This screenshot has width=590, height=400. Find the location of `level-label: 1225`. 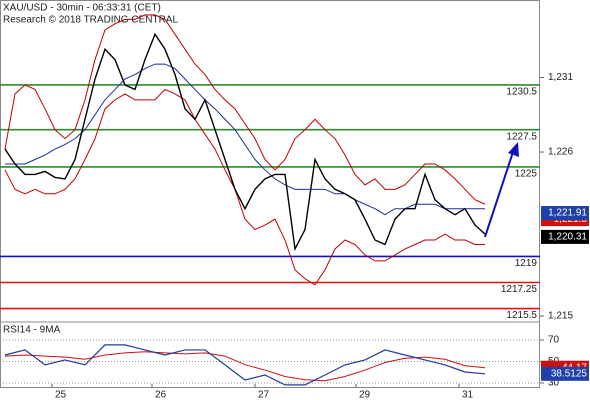

level-label: 1225 is located at coordinates (526, 174).